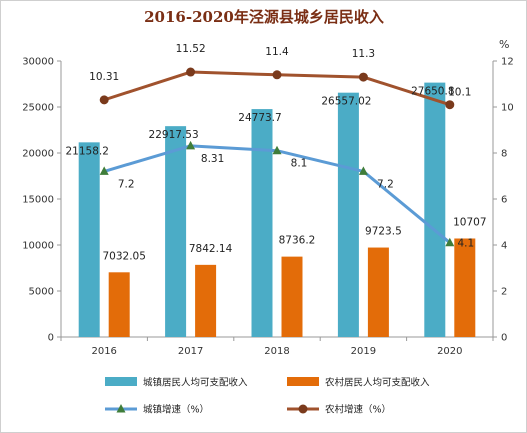  I want to click on x-tick-label: 2019, so click(363, 351).